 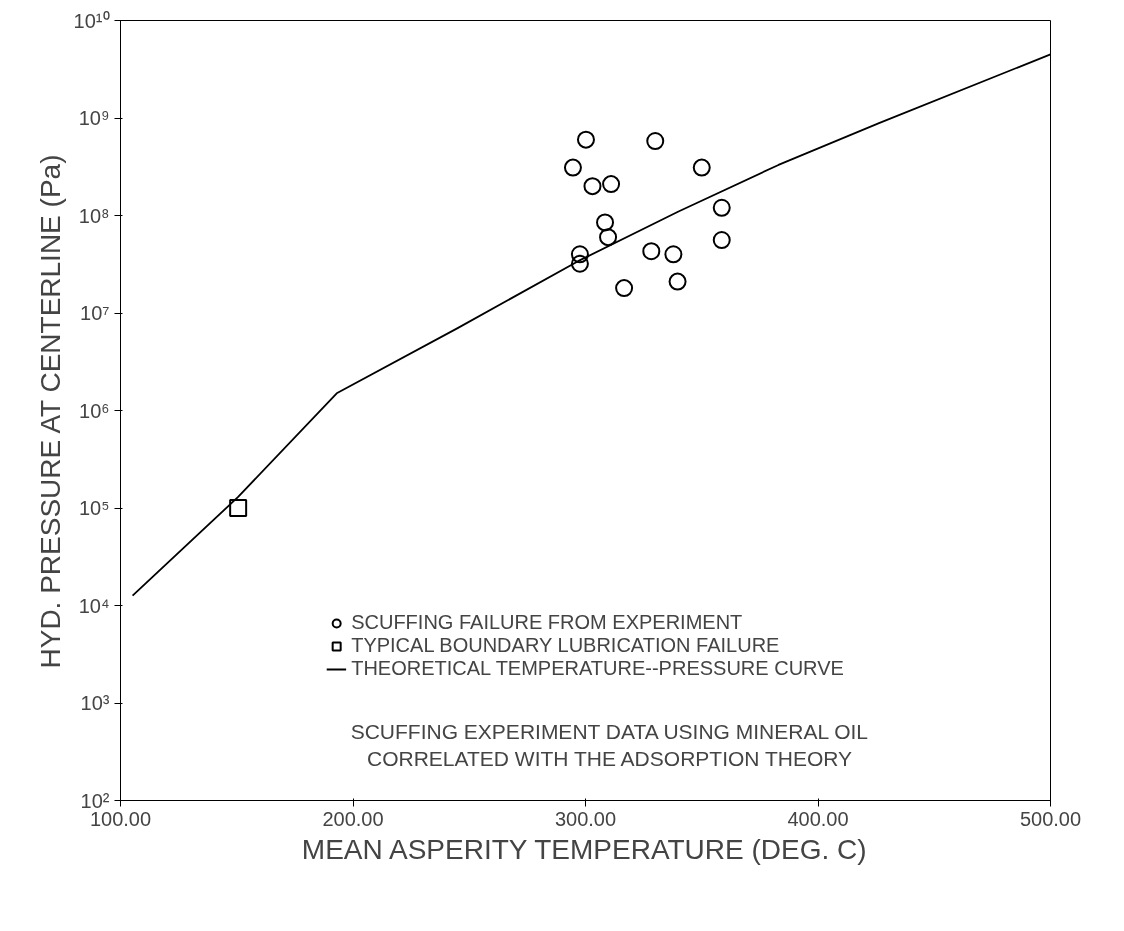 What do you see at coordinates (94, 118) in the screenshot?
I see `y-tick-label: 10⁹` at bounding box center [94, 118].